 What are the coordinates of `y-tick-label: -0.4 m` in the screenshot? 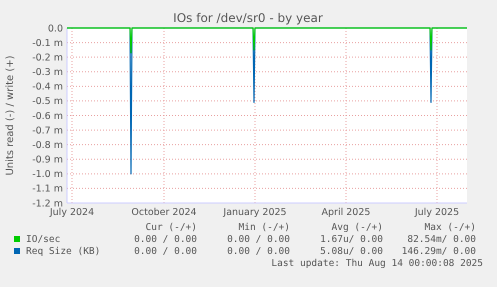 It's located at (47, 87).